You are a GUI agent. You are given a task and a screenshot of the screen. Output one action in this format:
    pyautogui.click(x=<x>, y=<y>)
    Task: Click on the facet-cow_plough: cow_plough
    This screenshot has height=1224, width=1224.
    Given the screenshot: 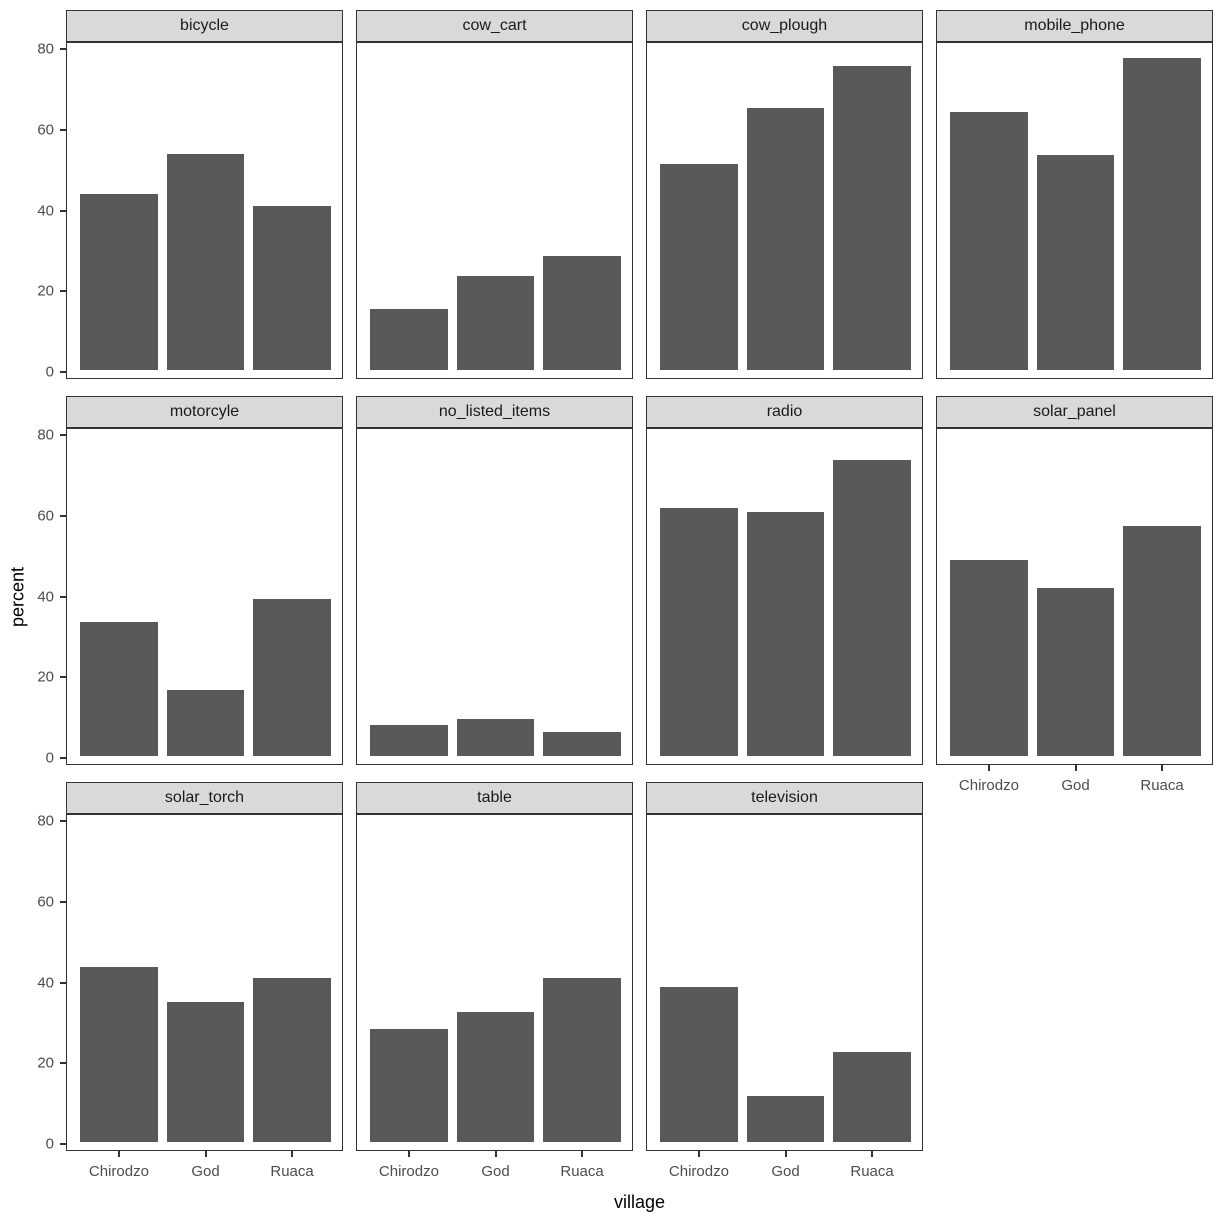 What is the action you would take?
    pyautogui.click(x=784, y=194)
    